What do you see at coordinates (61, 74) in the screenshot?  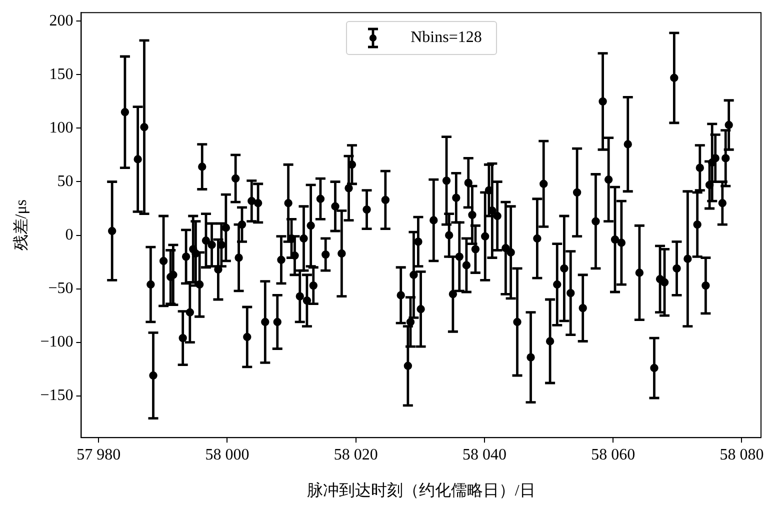 I see `y-tick-label: 150` at bounding box center [61, 74].